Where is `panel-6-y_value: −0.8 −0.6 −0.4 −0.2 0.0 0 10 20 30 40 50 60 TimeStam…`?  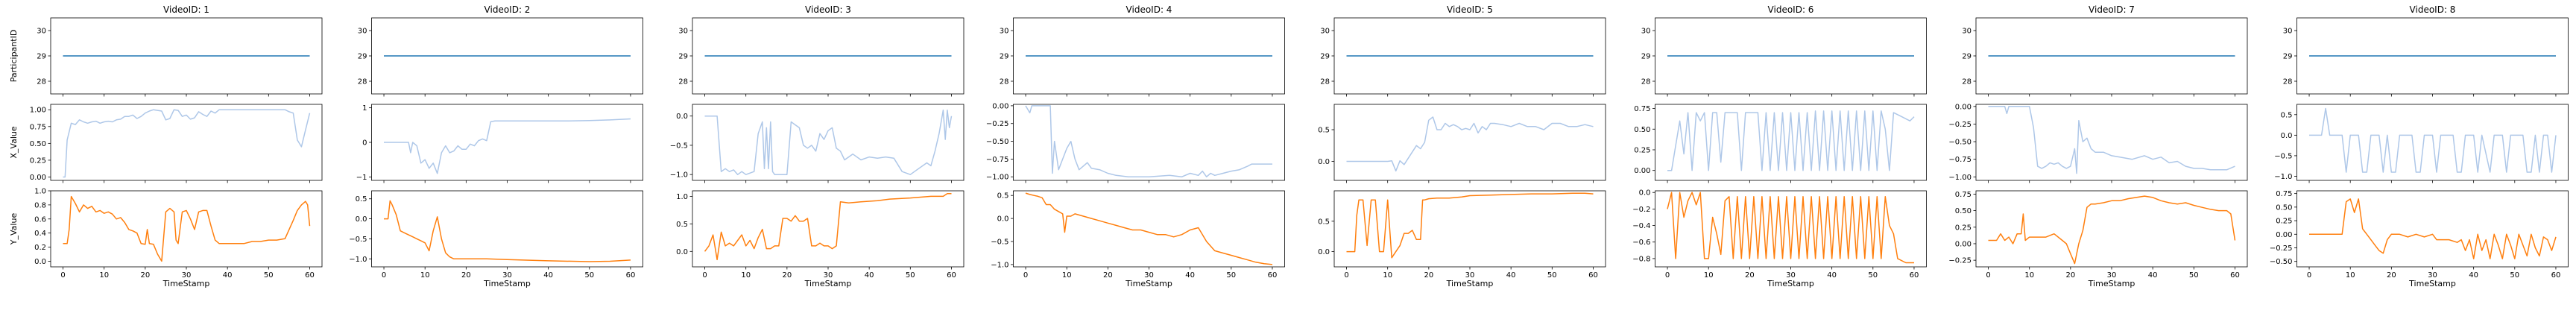
panel-6-y_value: −0.8 −0.6 −0.4 −0.2 0.0 0 10 20 30 40 50 60 TimeStam… is located at coordinates (1780, 238).